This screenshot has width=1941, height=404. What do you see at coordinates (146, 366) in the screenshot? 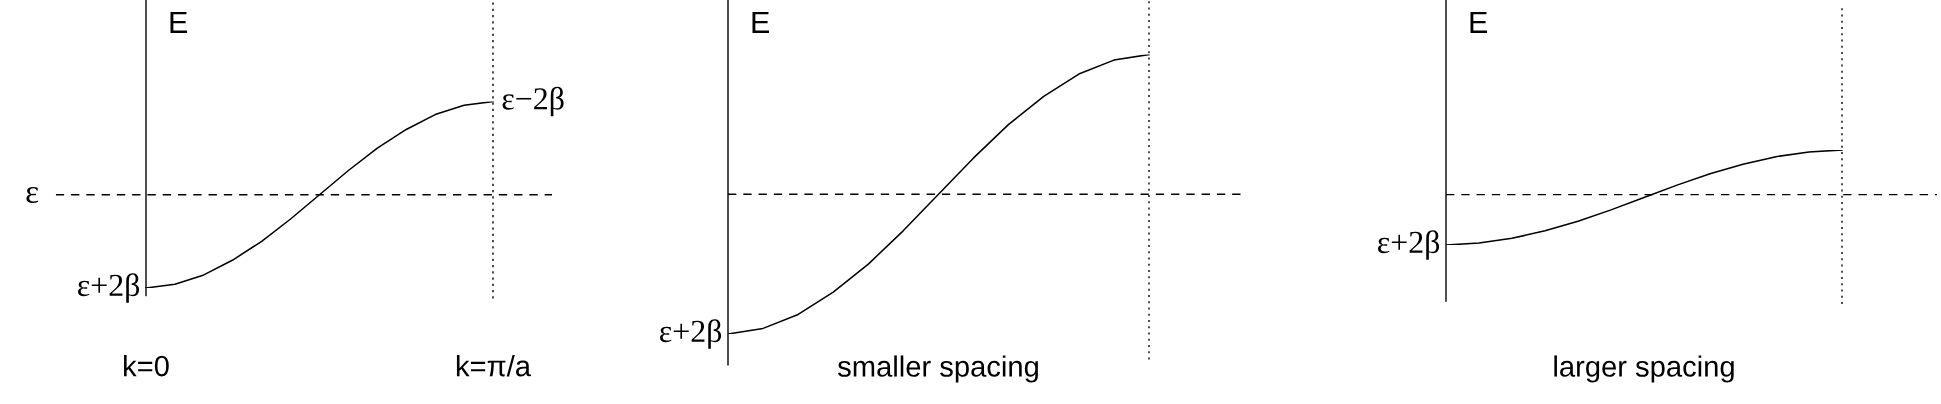
I see `x-tick-label: k=0` at bounding box center [146, 366].